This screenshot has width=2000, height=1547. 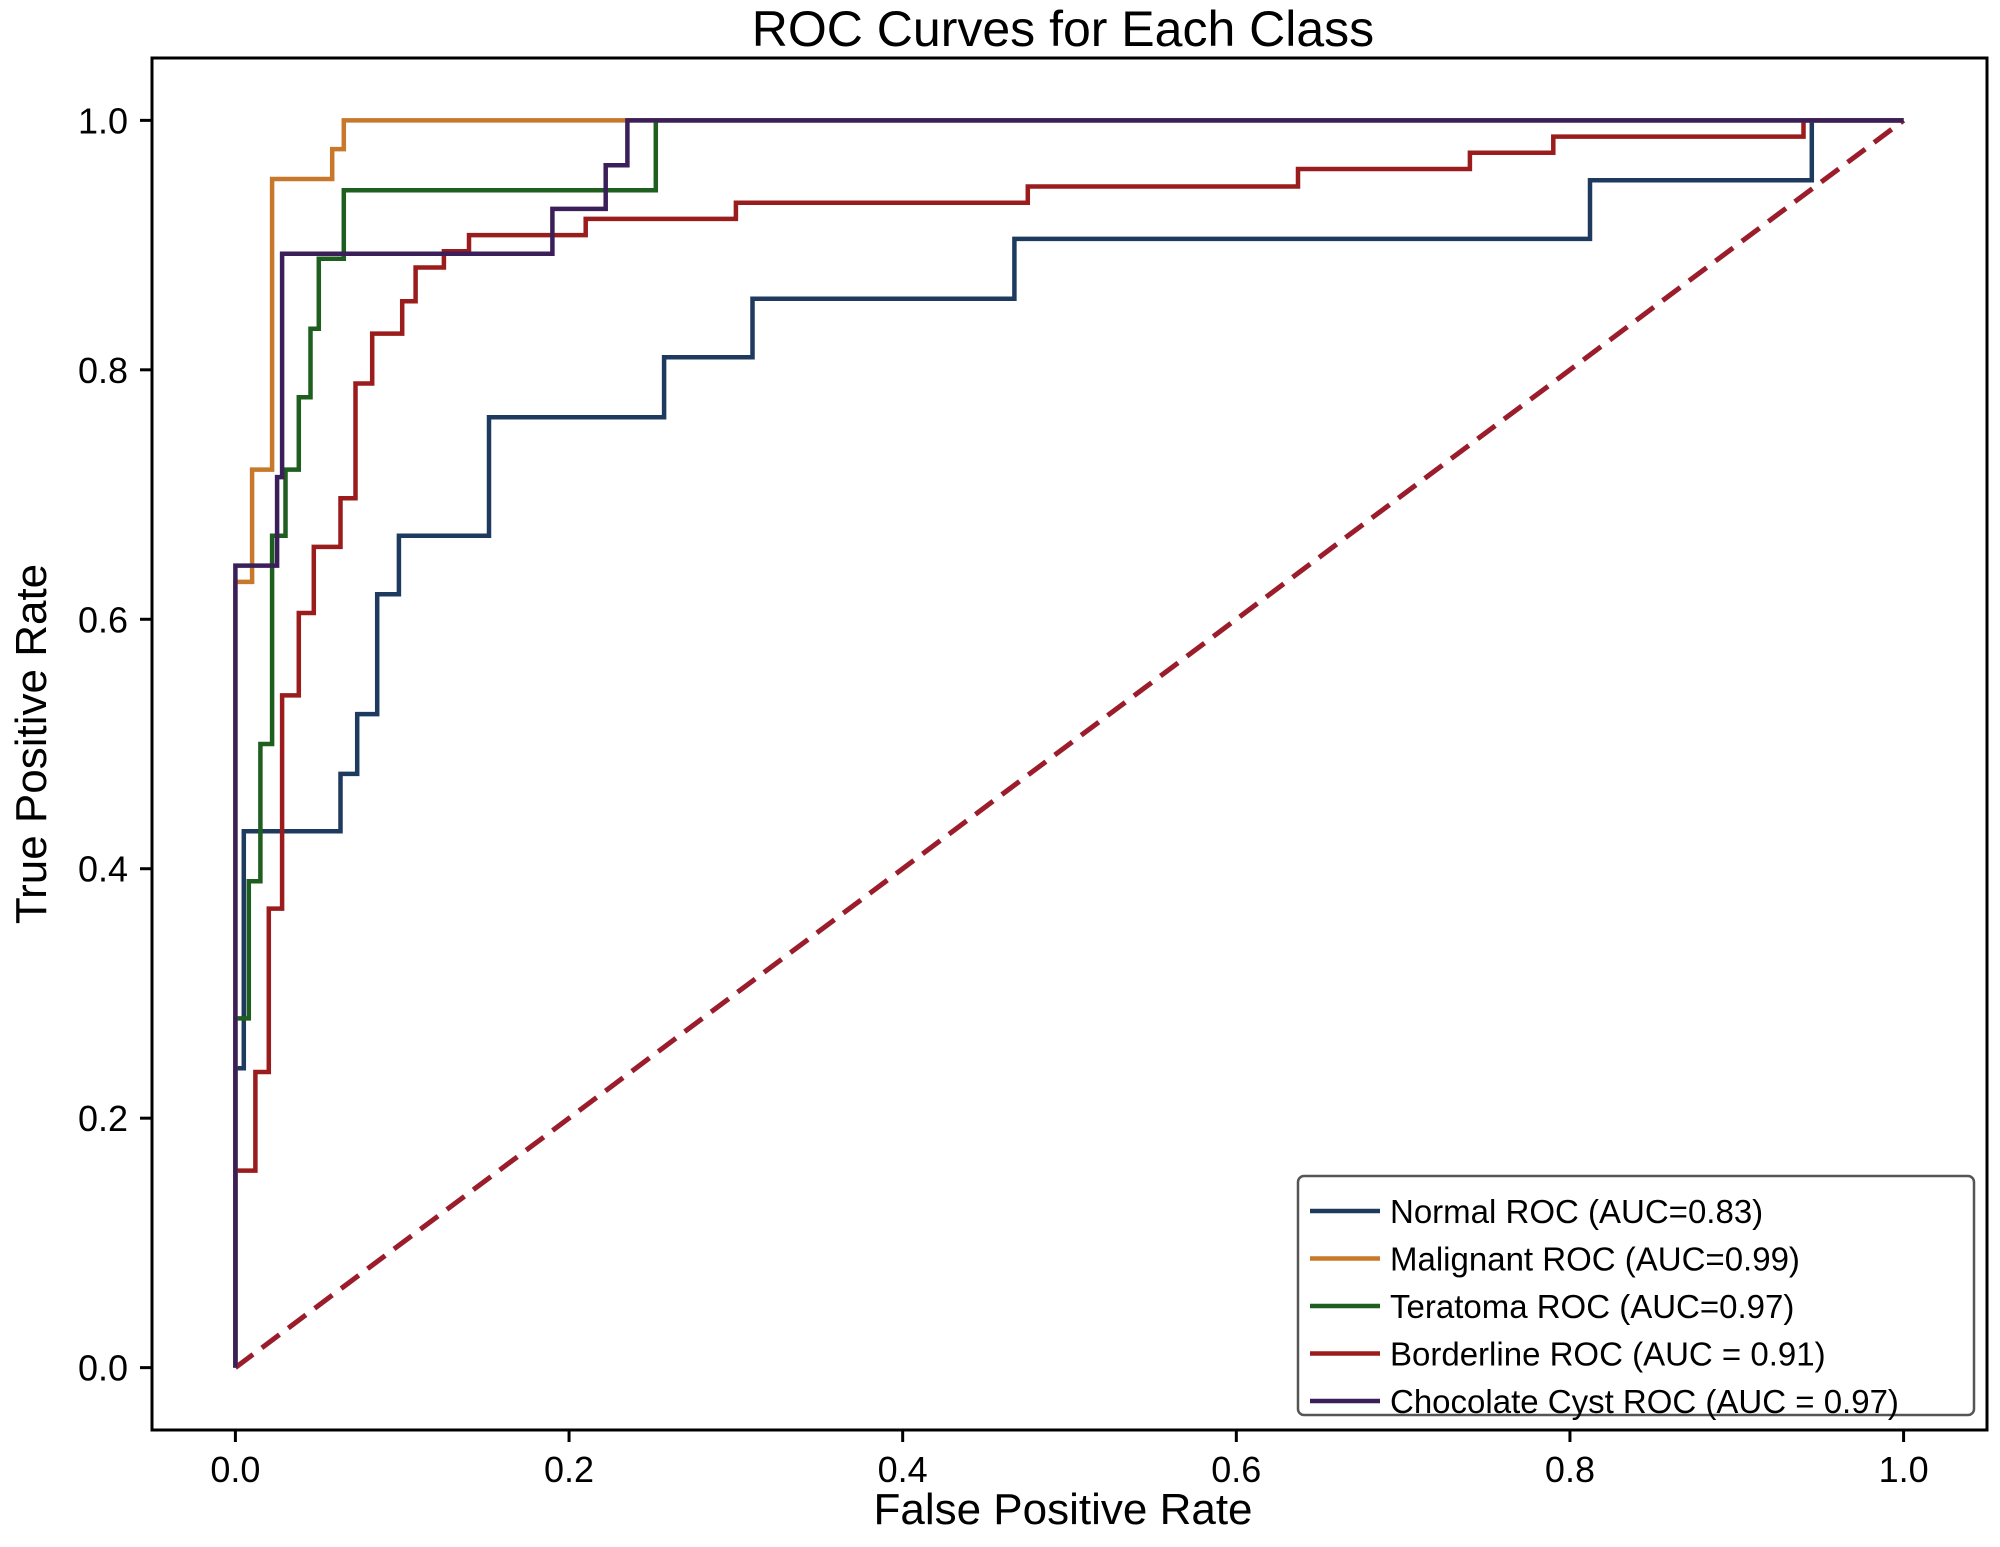 What do you see at coordinates (569, 1469) in the screenshot?
I see `x-tick-label: 0.2` at bounding box center [569, 1469].